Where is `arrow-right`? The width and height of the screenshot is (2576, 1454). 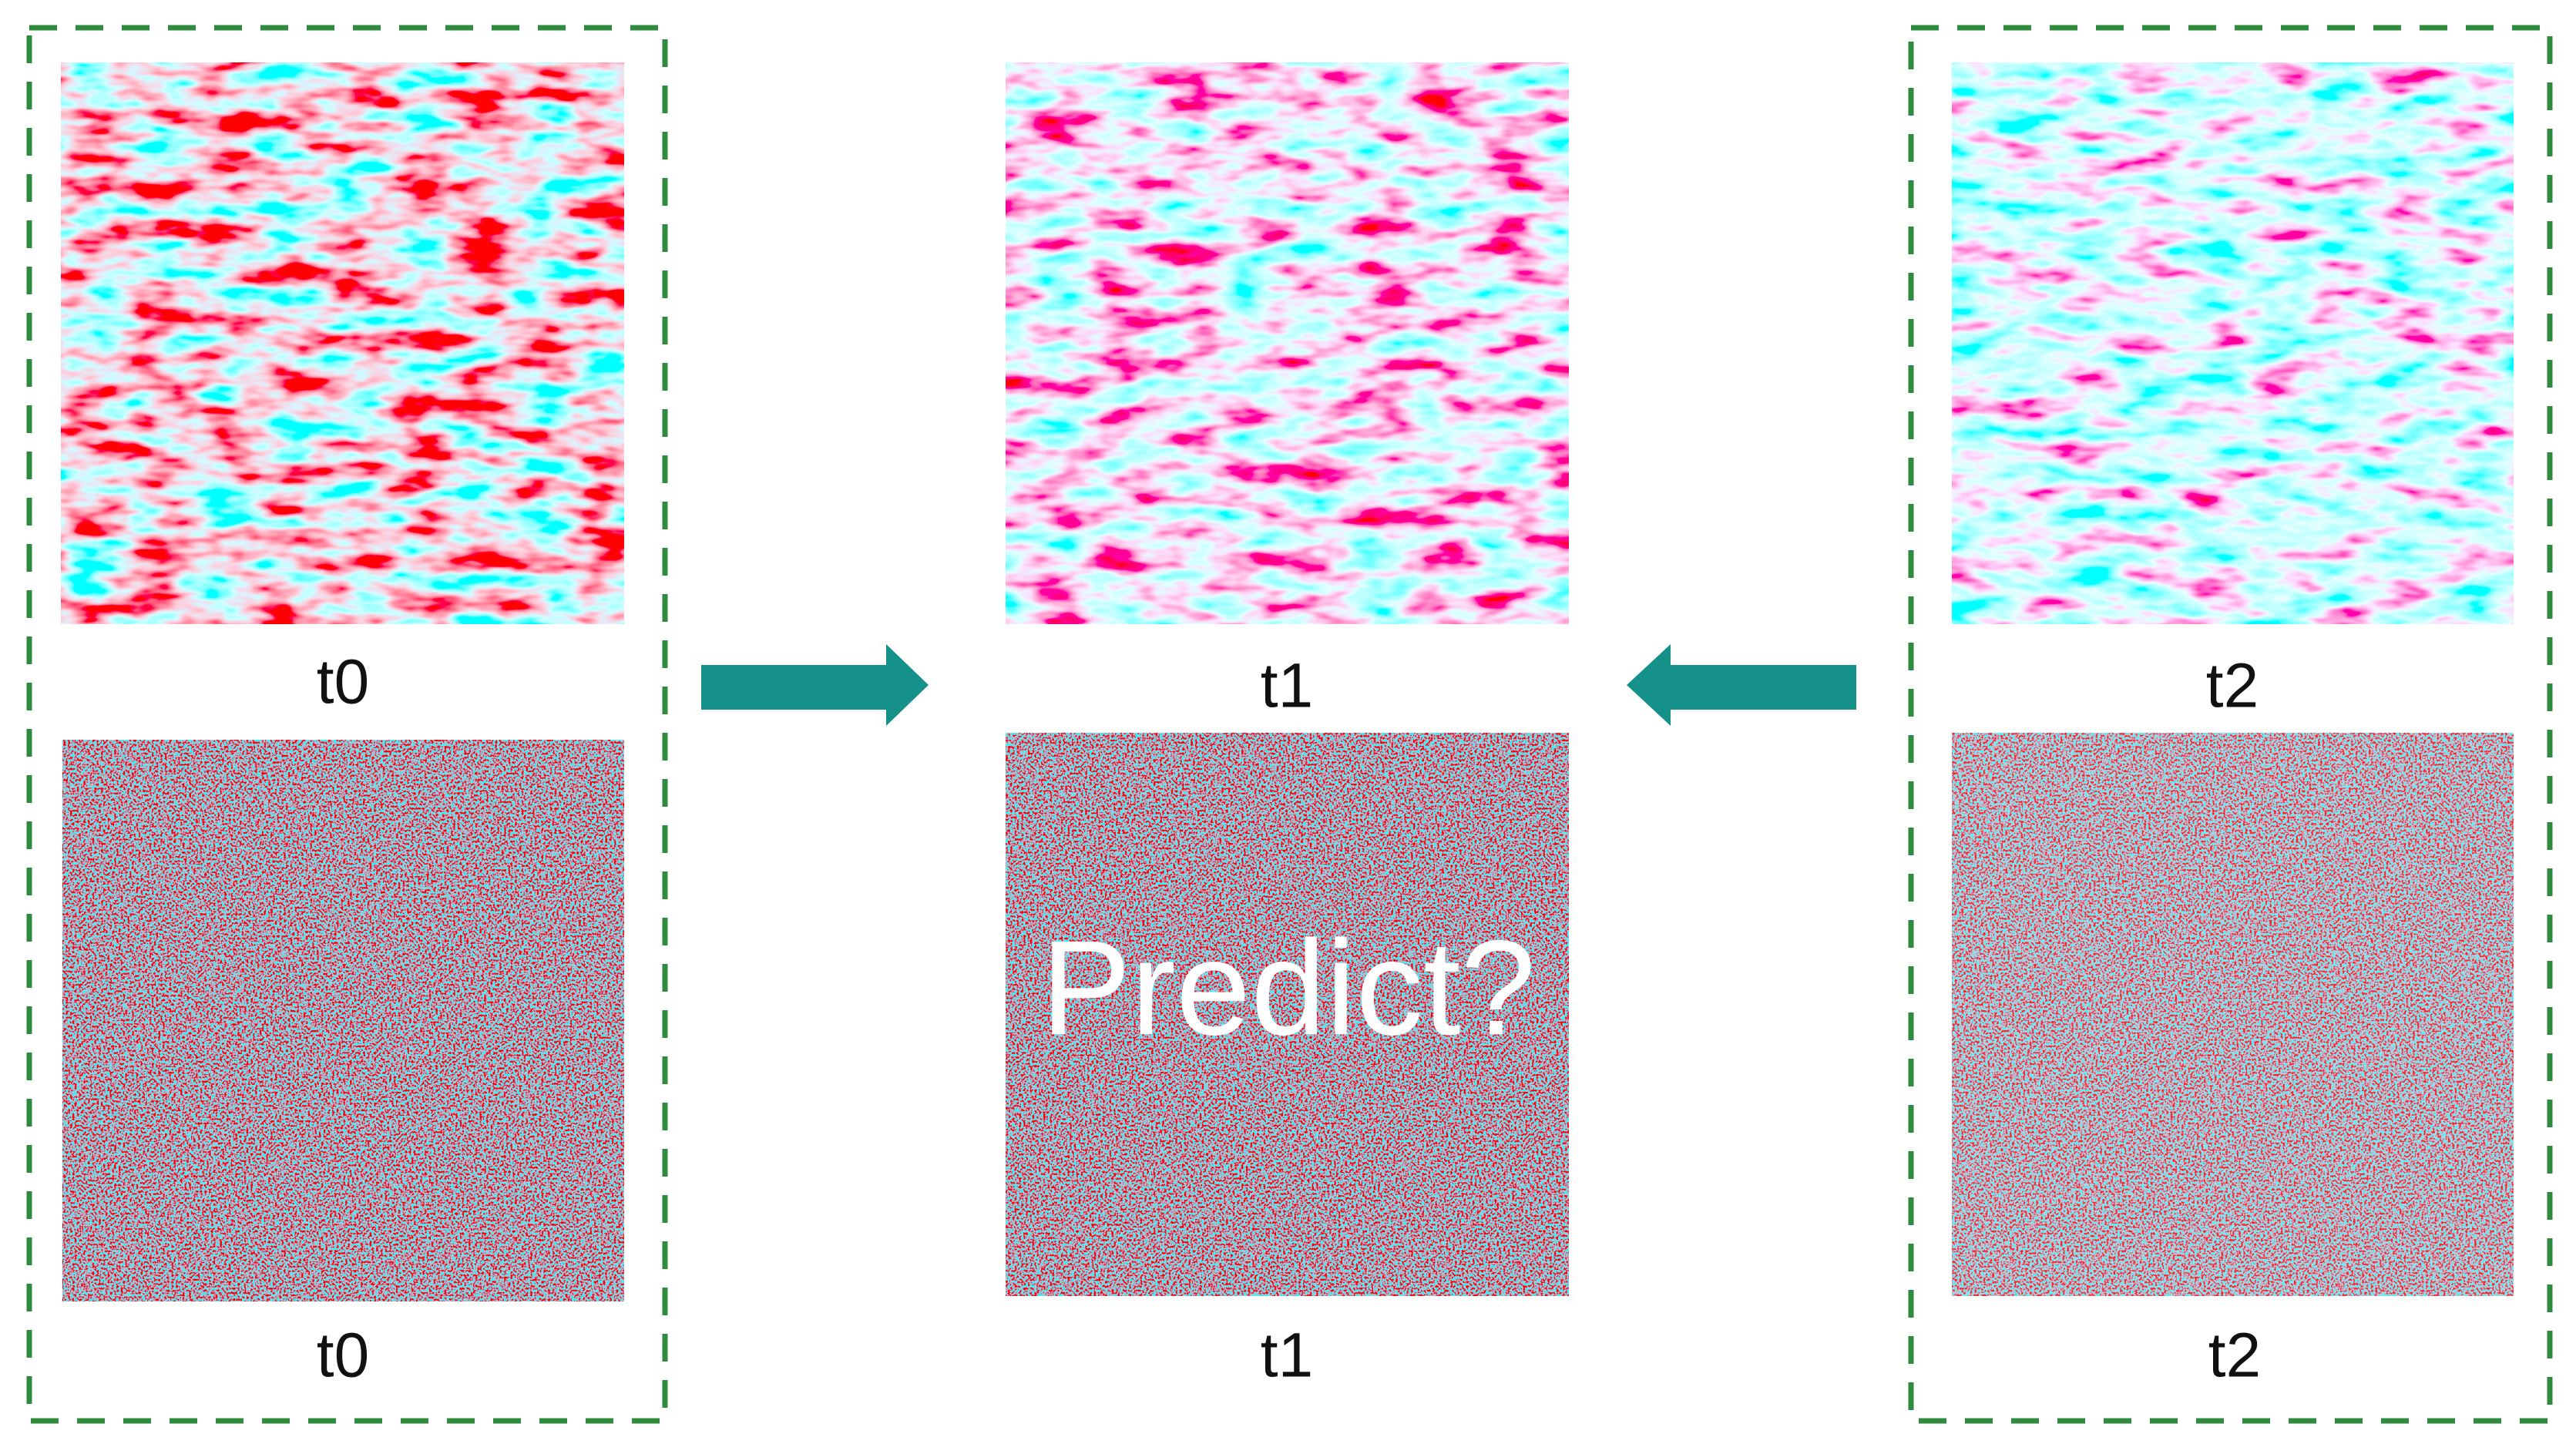 arrow-right is located at coordinates (815, 685).